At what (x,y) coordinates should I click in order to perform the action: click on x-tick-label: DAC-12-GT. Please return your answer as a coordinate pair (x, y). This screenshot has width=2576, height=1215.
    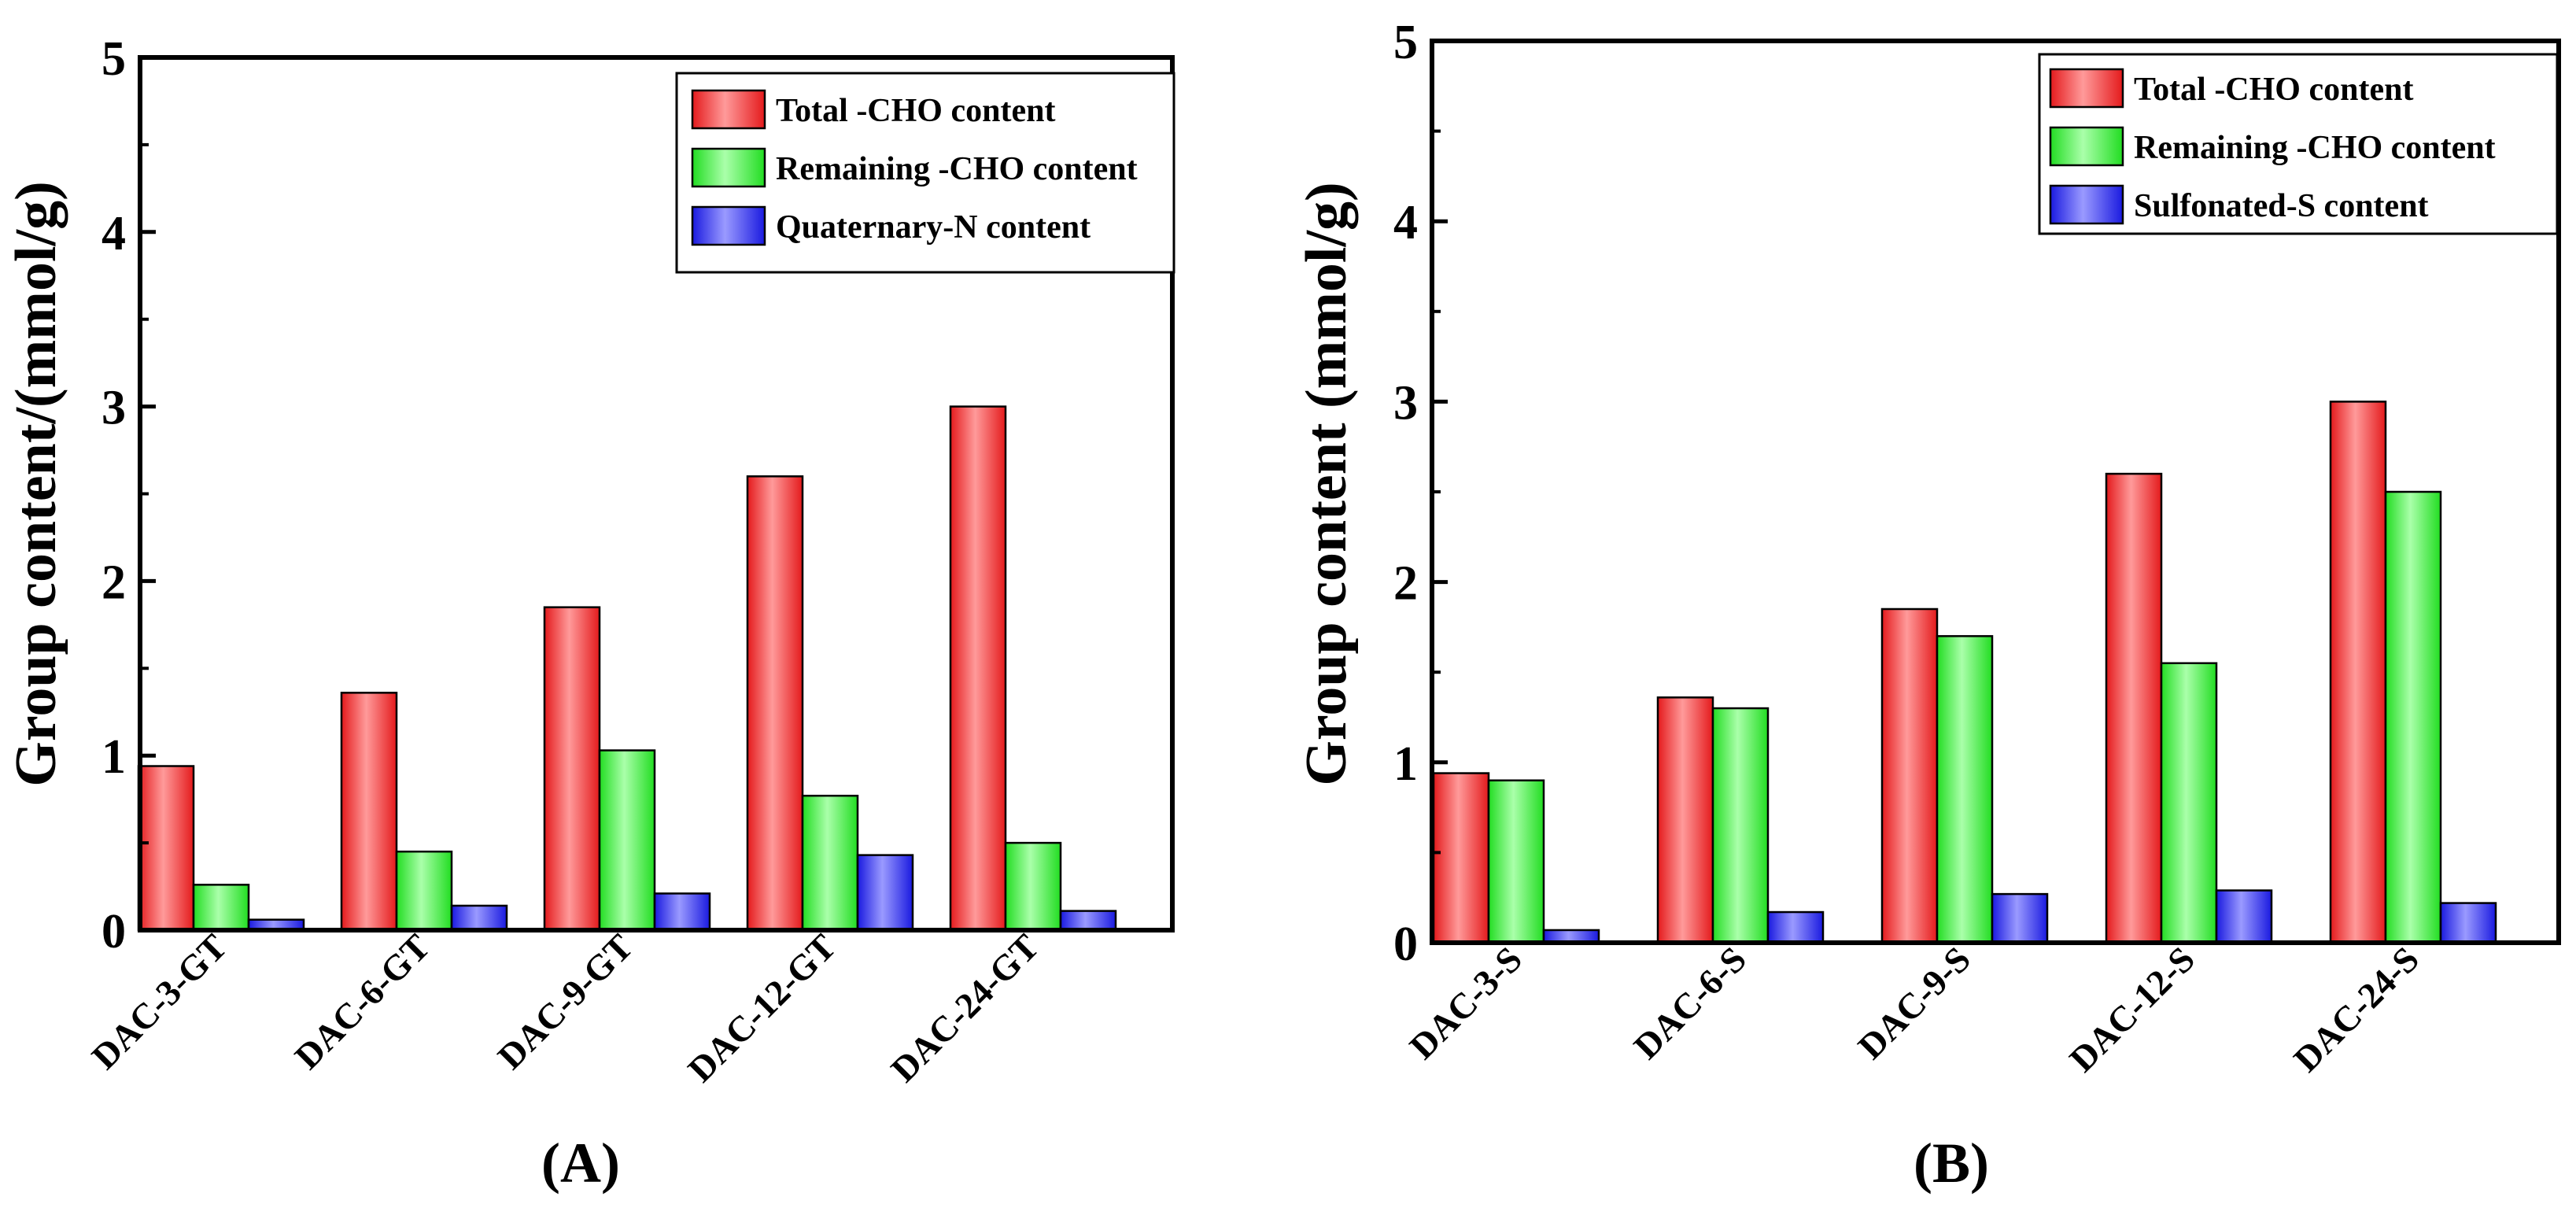
    Looking at the image, I should click on (761, 1008).